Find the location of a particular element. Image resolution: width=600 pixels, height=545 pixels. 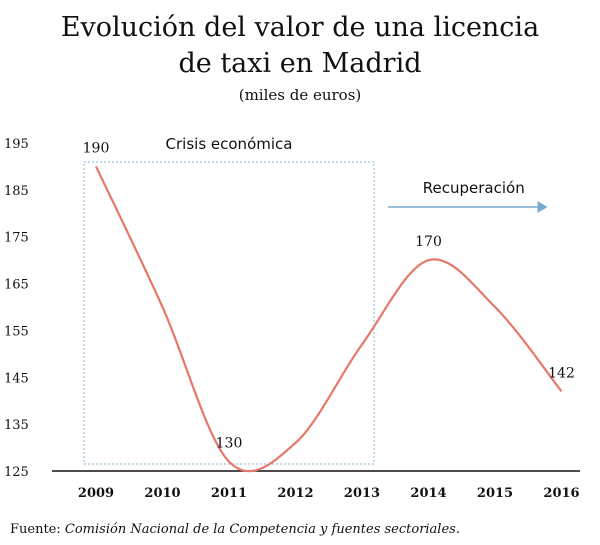

y-tick-label-195: 195 is located at coordinates (16, 144).